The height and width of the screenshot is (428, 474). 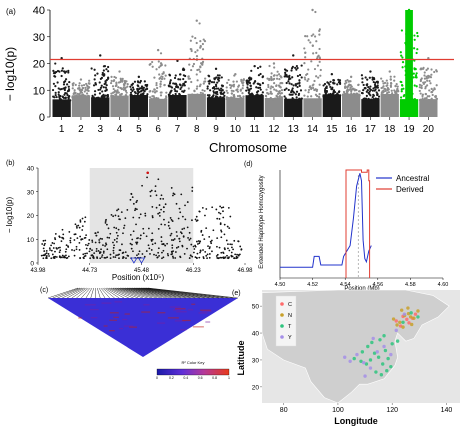 What do you see at coordinates (370, 108) in the screenshot?
I see `panel-a-point-band` at bounding box center [370, 108].